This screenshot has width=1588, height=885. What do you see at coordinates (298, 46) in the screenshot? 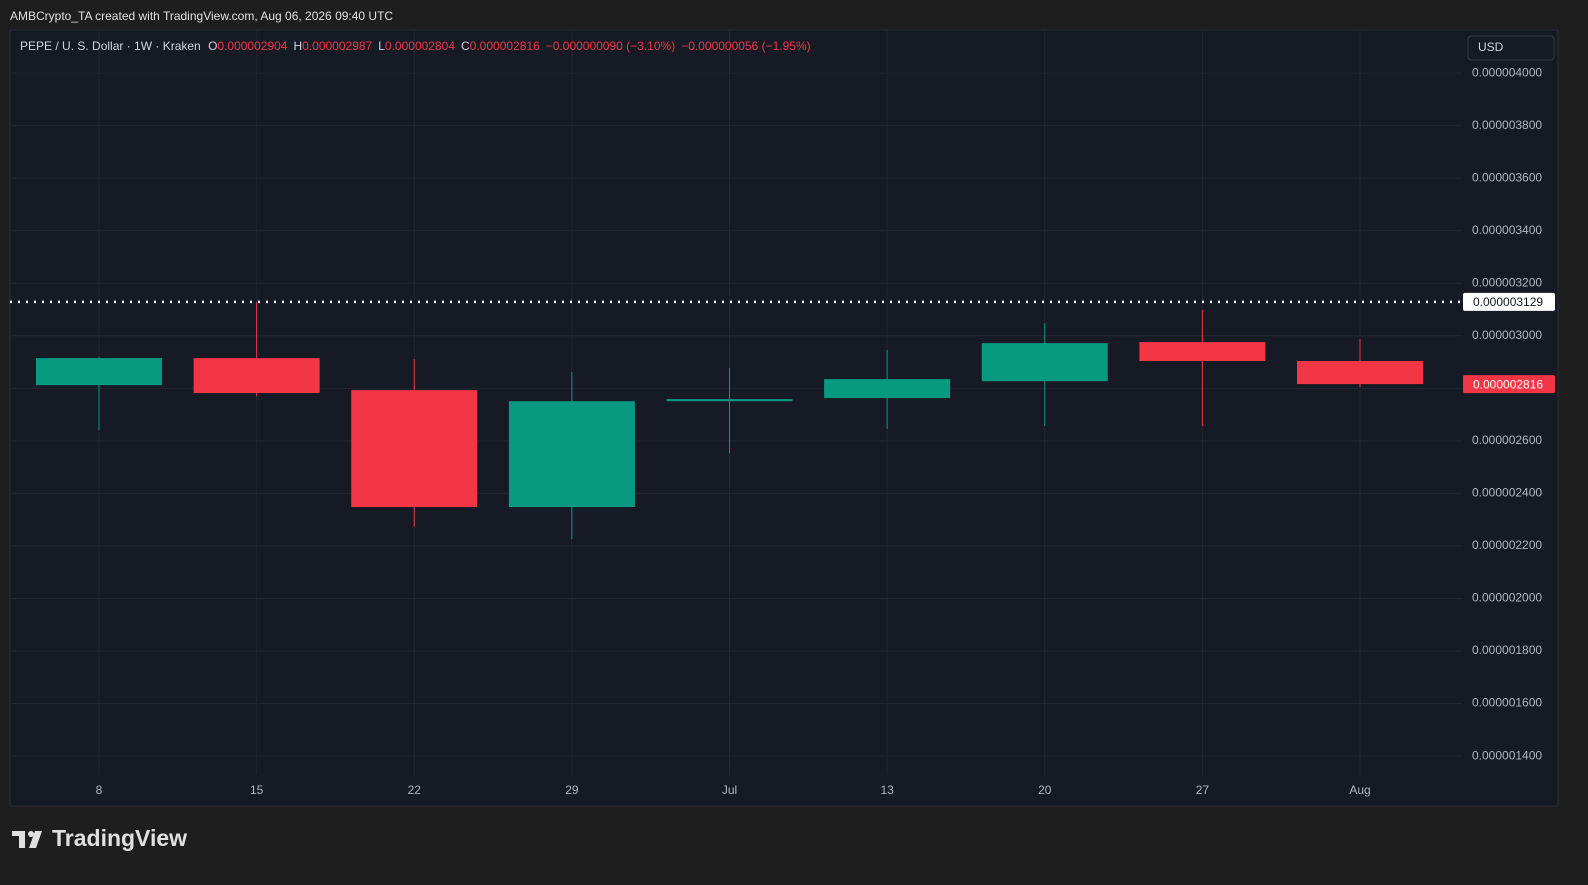
I see `ohlc-letter: H` at bounding box center [298, 46].